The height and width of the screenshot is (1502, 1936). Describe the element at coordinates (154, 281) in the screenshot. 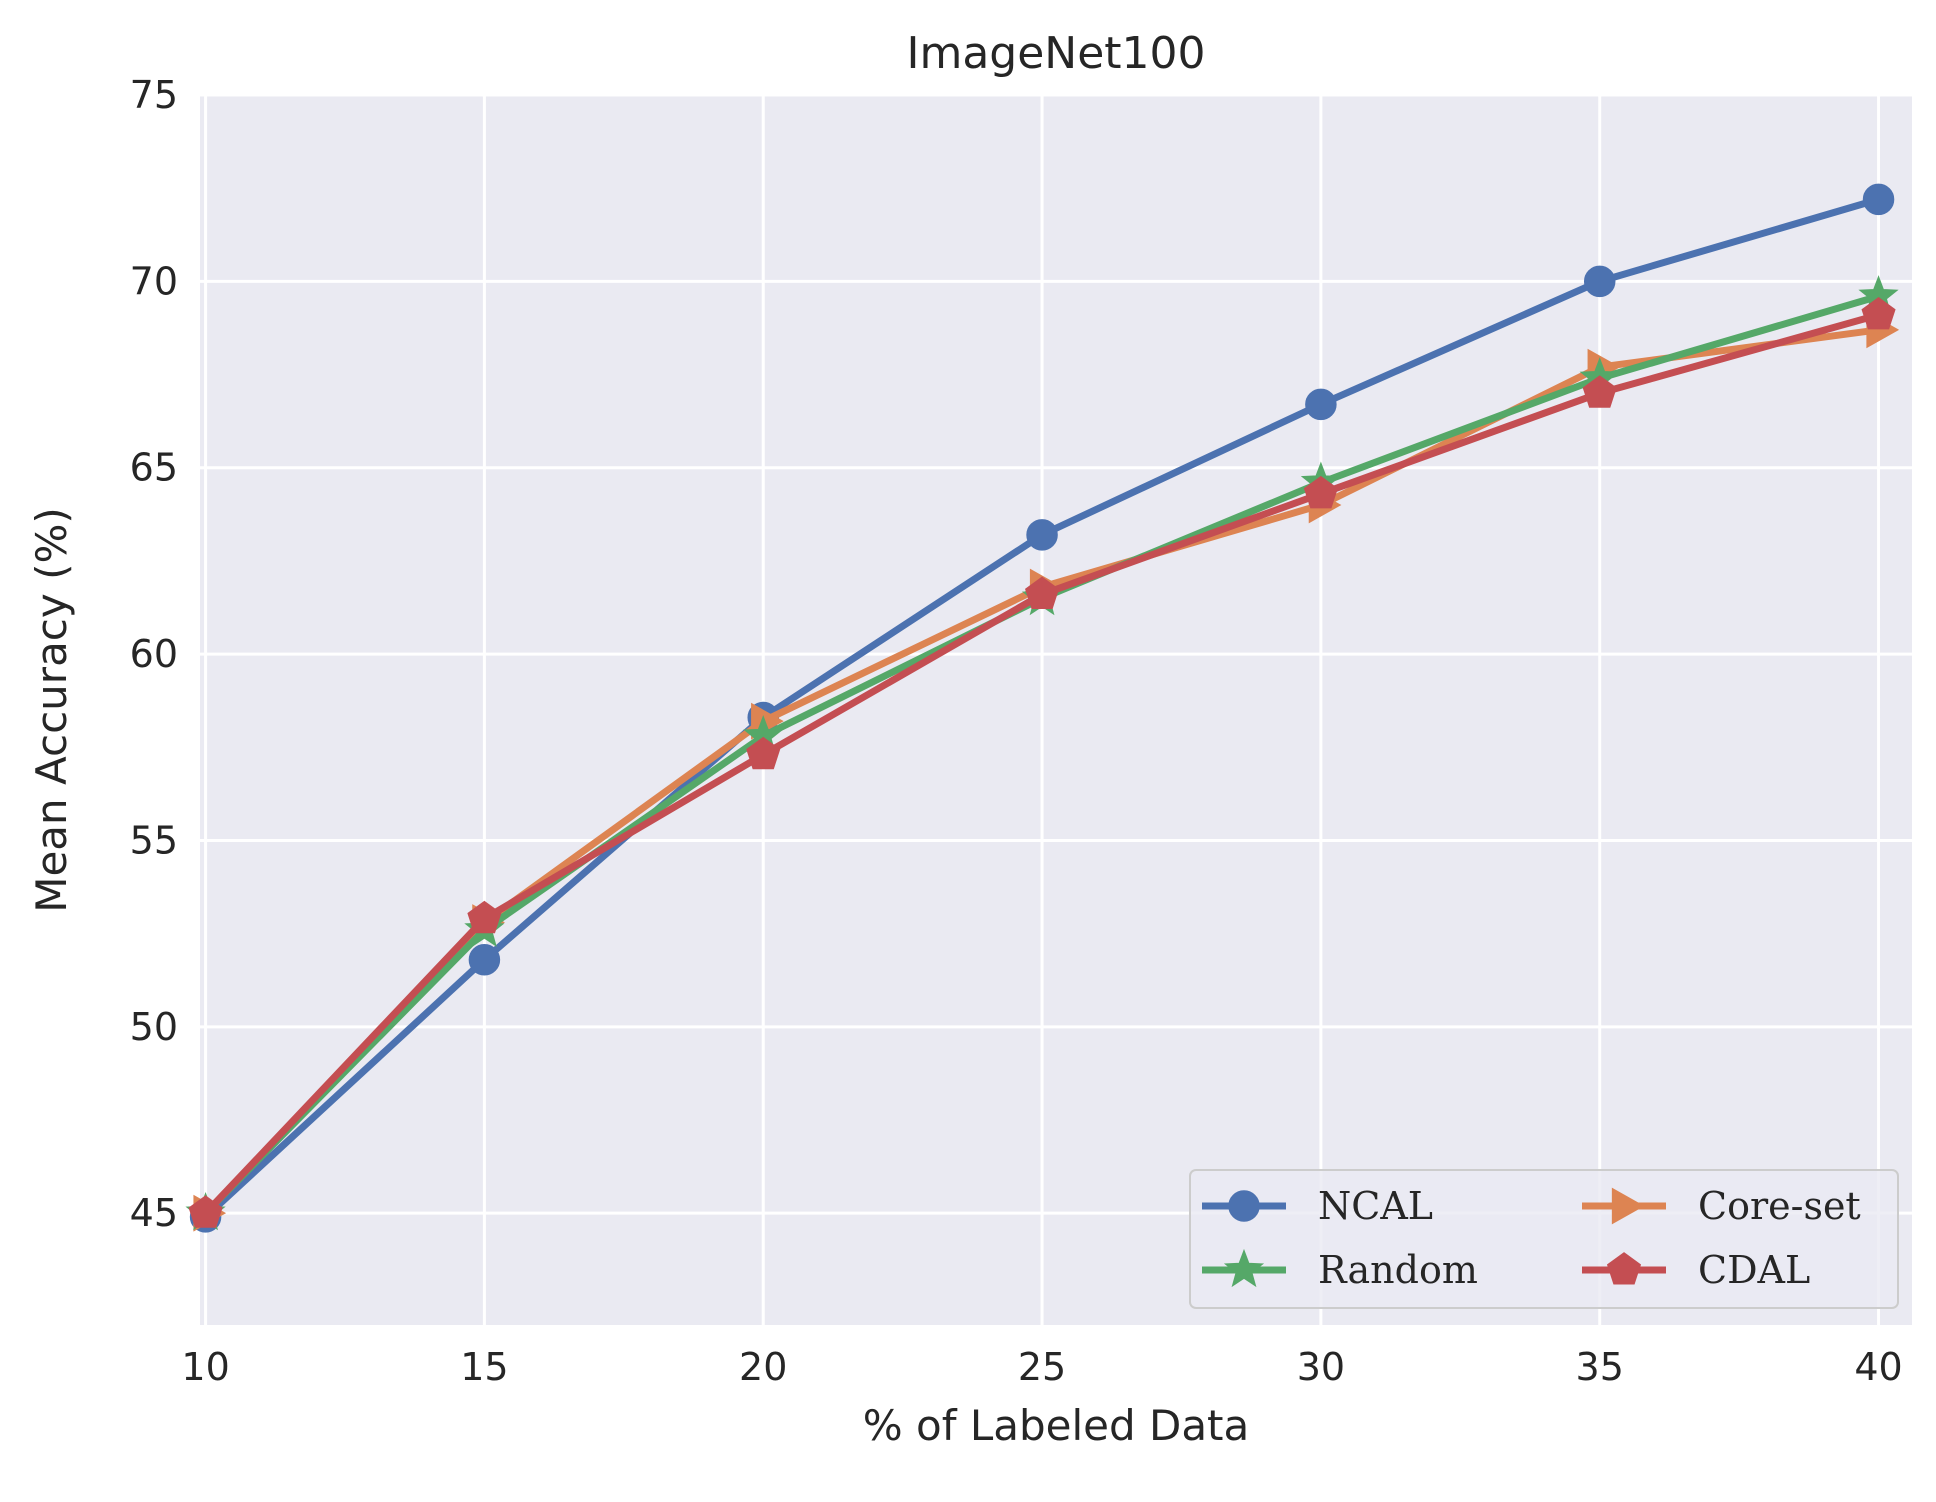

I see `y-tick-label: 70` at that location.